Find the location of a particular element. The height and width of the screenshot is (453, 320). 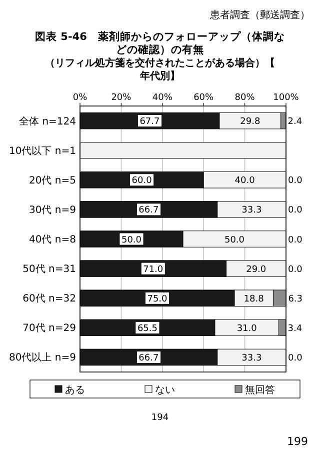

data-label: 3.4 is located at coordinates (295, 329).